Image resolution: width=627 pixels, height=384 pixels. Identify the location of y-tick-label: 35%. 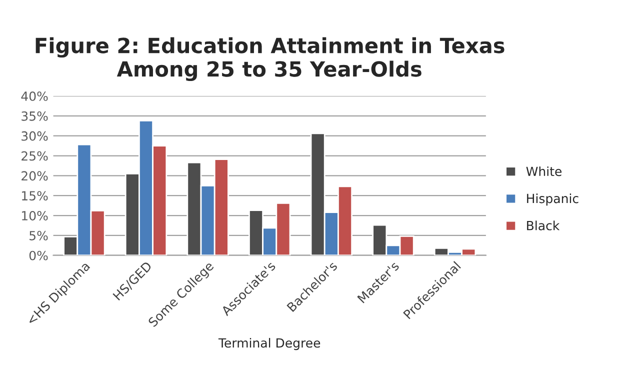
(35, 116).